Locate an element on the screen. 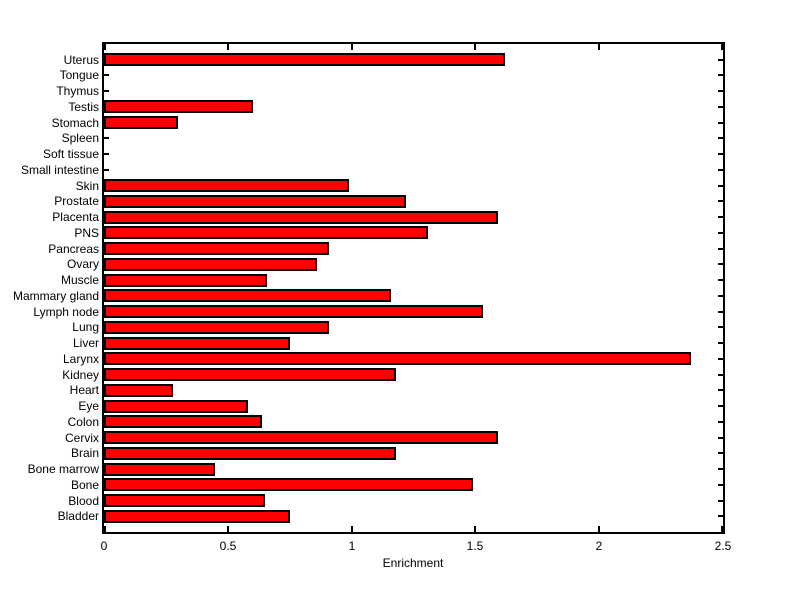 The width and height of the screenshot is (800, 599). y-label-pancreas: Pancreas is located at coordinates (73, 249).